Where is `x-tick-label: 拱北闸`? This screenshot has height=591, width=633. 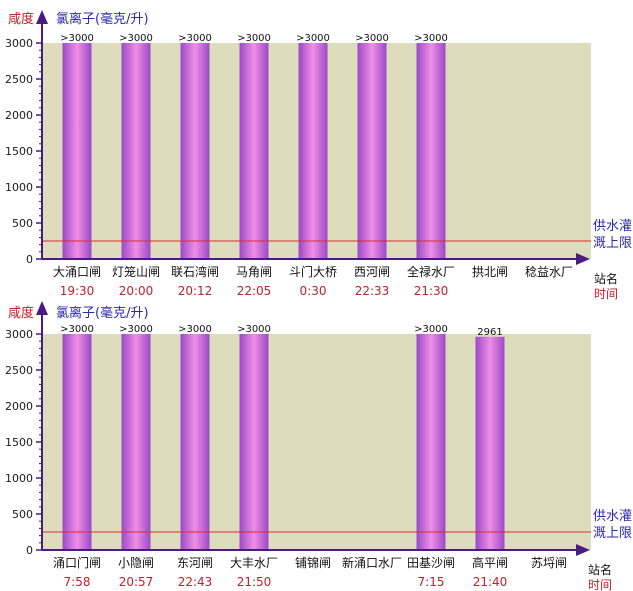
x-tick-label: 拱北闸 is located at coordinates (490, 272).